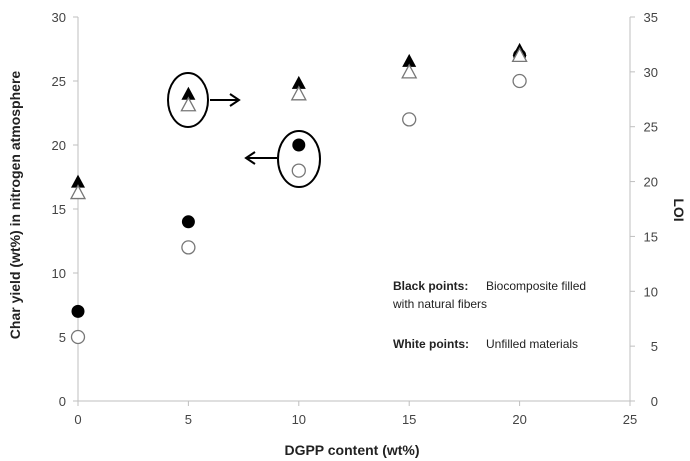  What do you see at coordinates (409, 419) in the screenshot?
I see `x-tick-label: 15` at bounding box center [409, 419].